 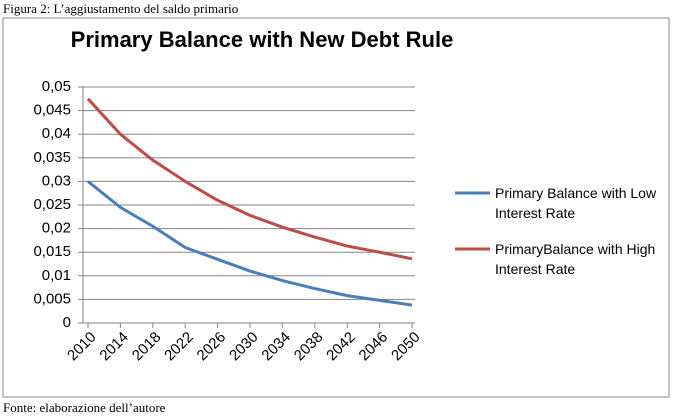 I want to click on y-tick-label: 0,05, so click(x=56, y=86).